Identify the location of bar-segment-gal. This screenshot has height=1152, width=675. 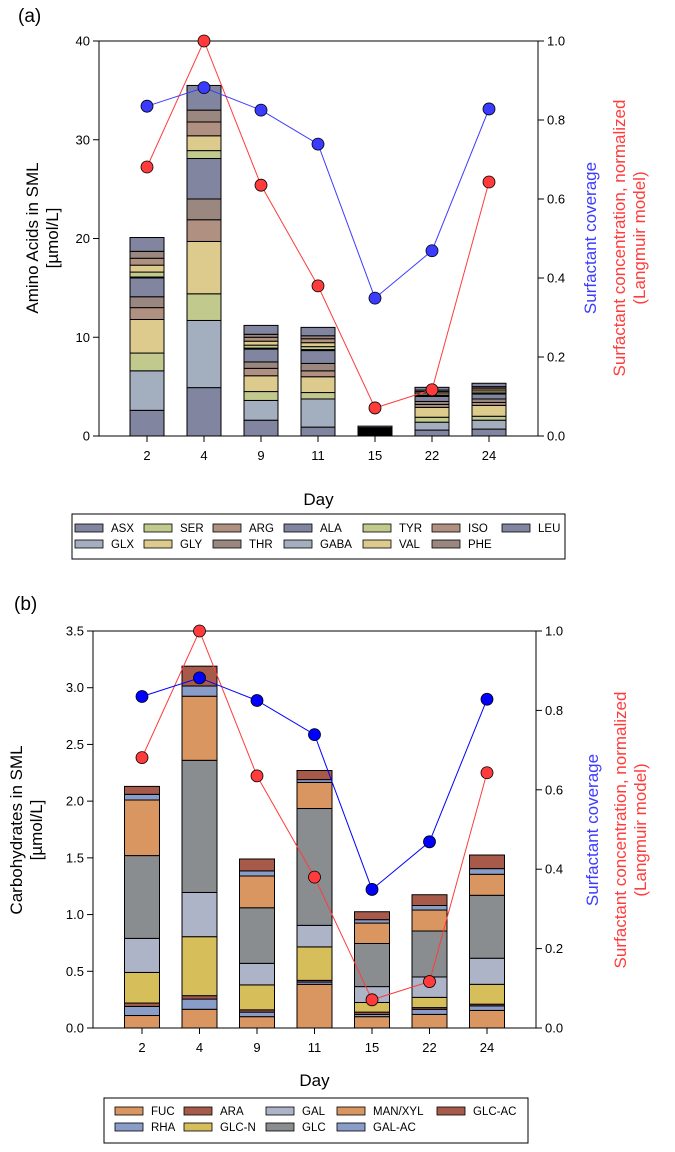
(142, 955).